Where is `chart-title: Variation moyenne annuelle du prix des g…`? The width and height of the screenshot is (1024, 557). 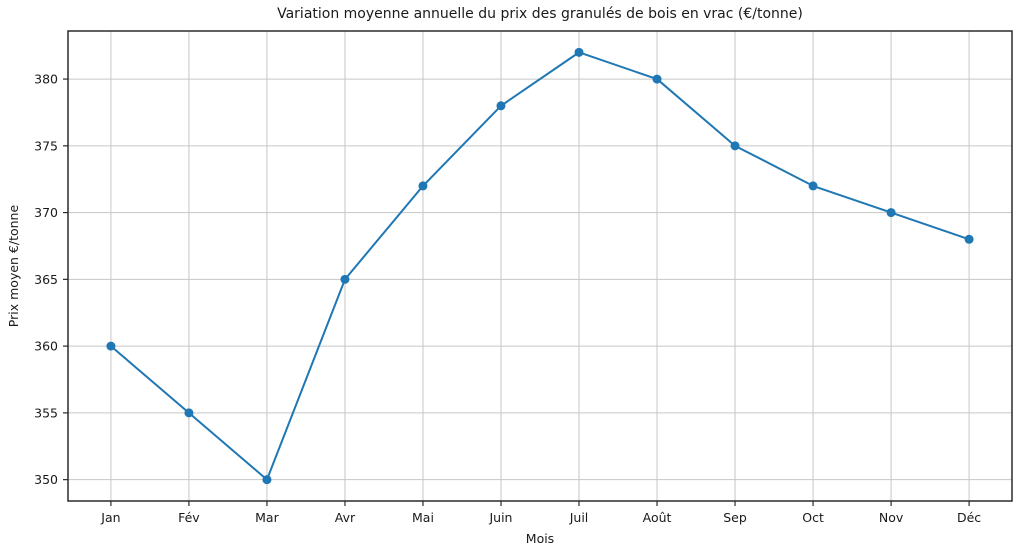
chart-title: Variation moyenne annuelle du prix des g… is located at coordinates (540, 14).